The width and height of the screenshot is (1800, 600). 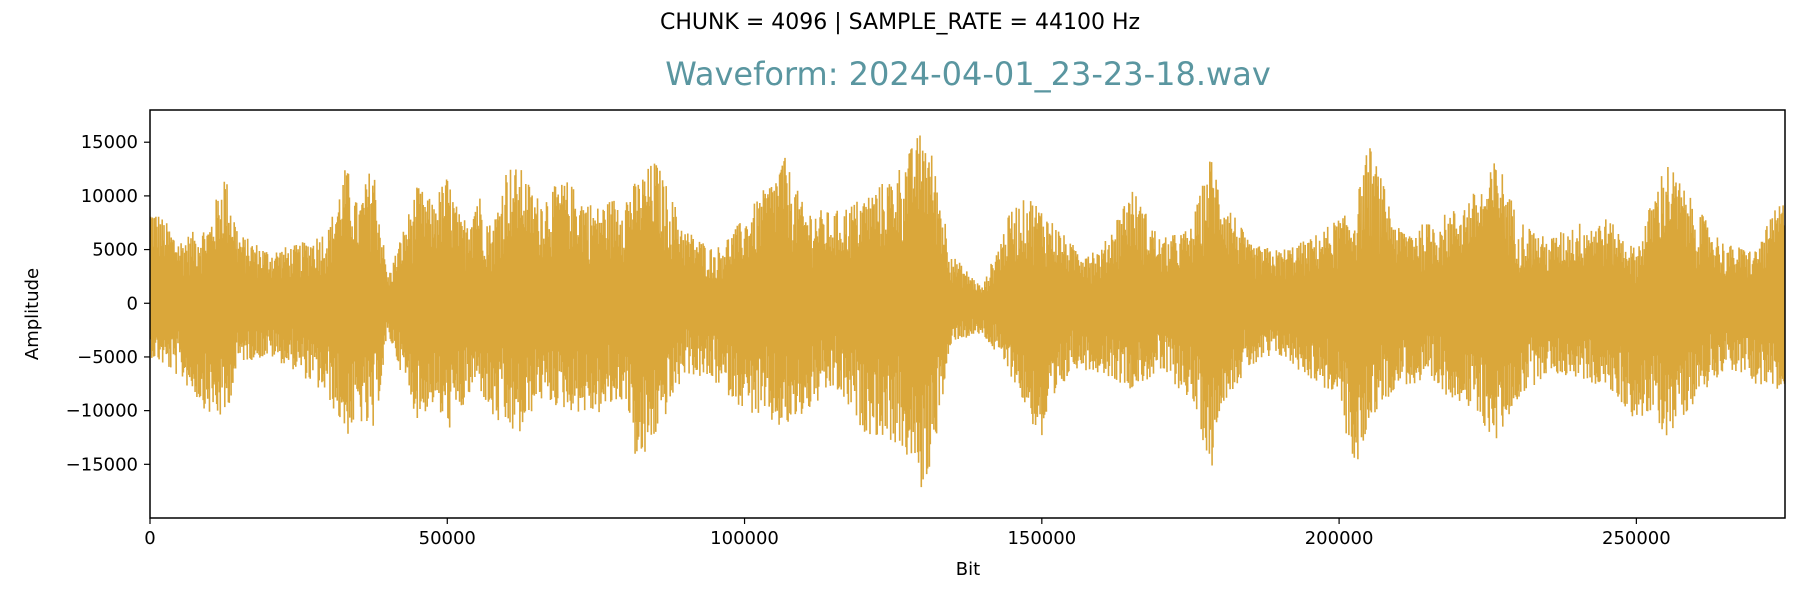 What do you see at coordinates (115, 250) in the screenshot?
I see `y-tick-label: 5000` at bounding box center [115, 250].